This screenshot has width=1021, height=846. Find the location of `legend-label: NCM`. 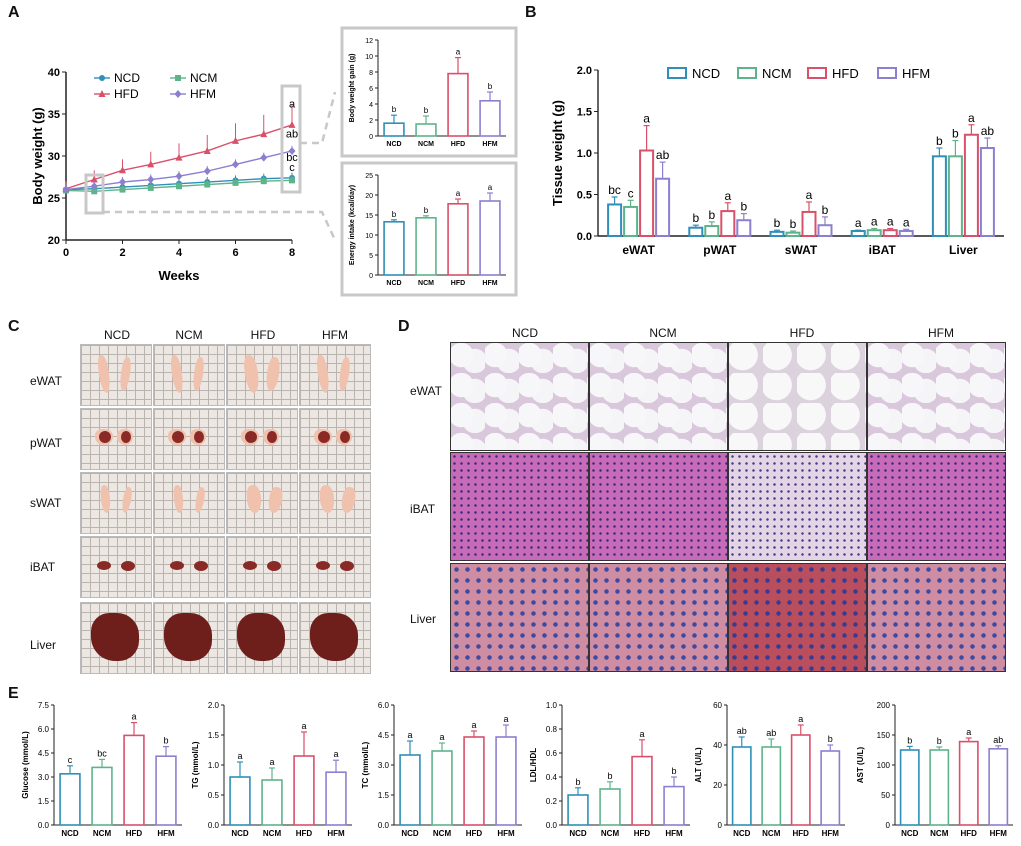

legend-label: NCM is located at coordinates (777, 73).